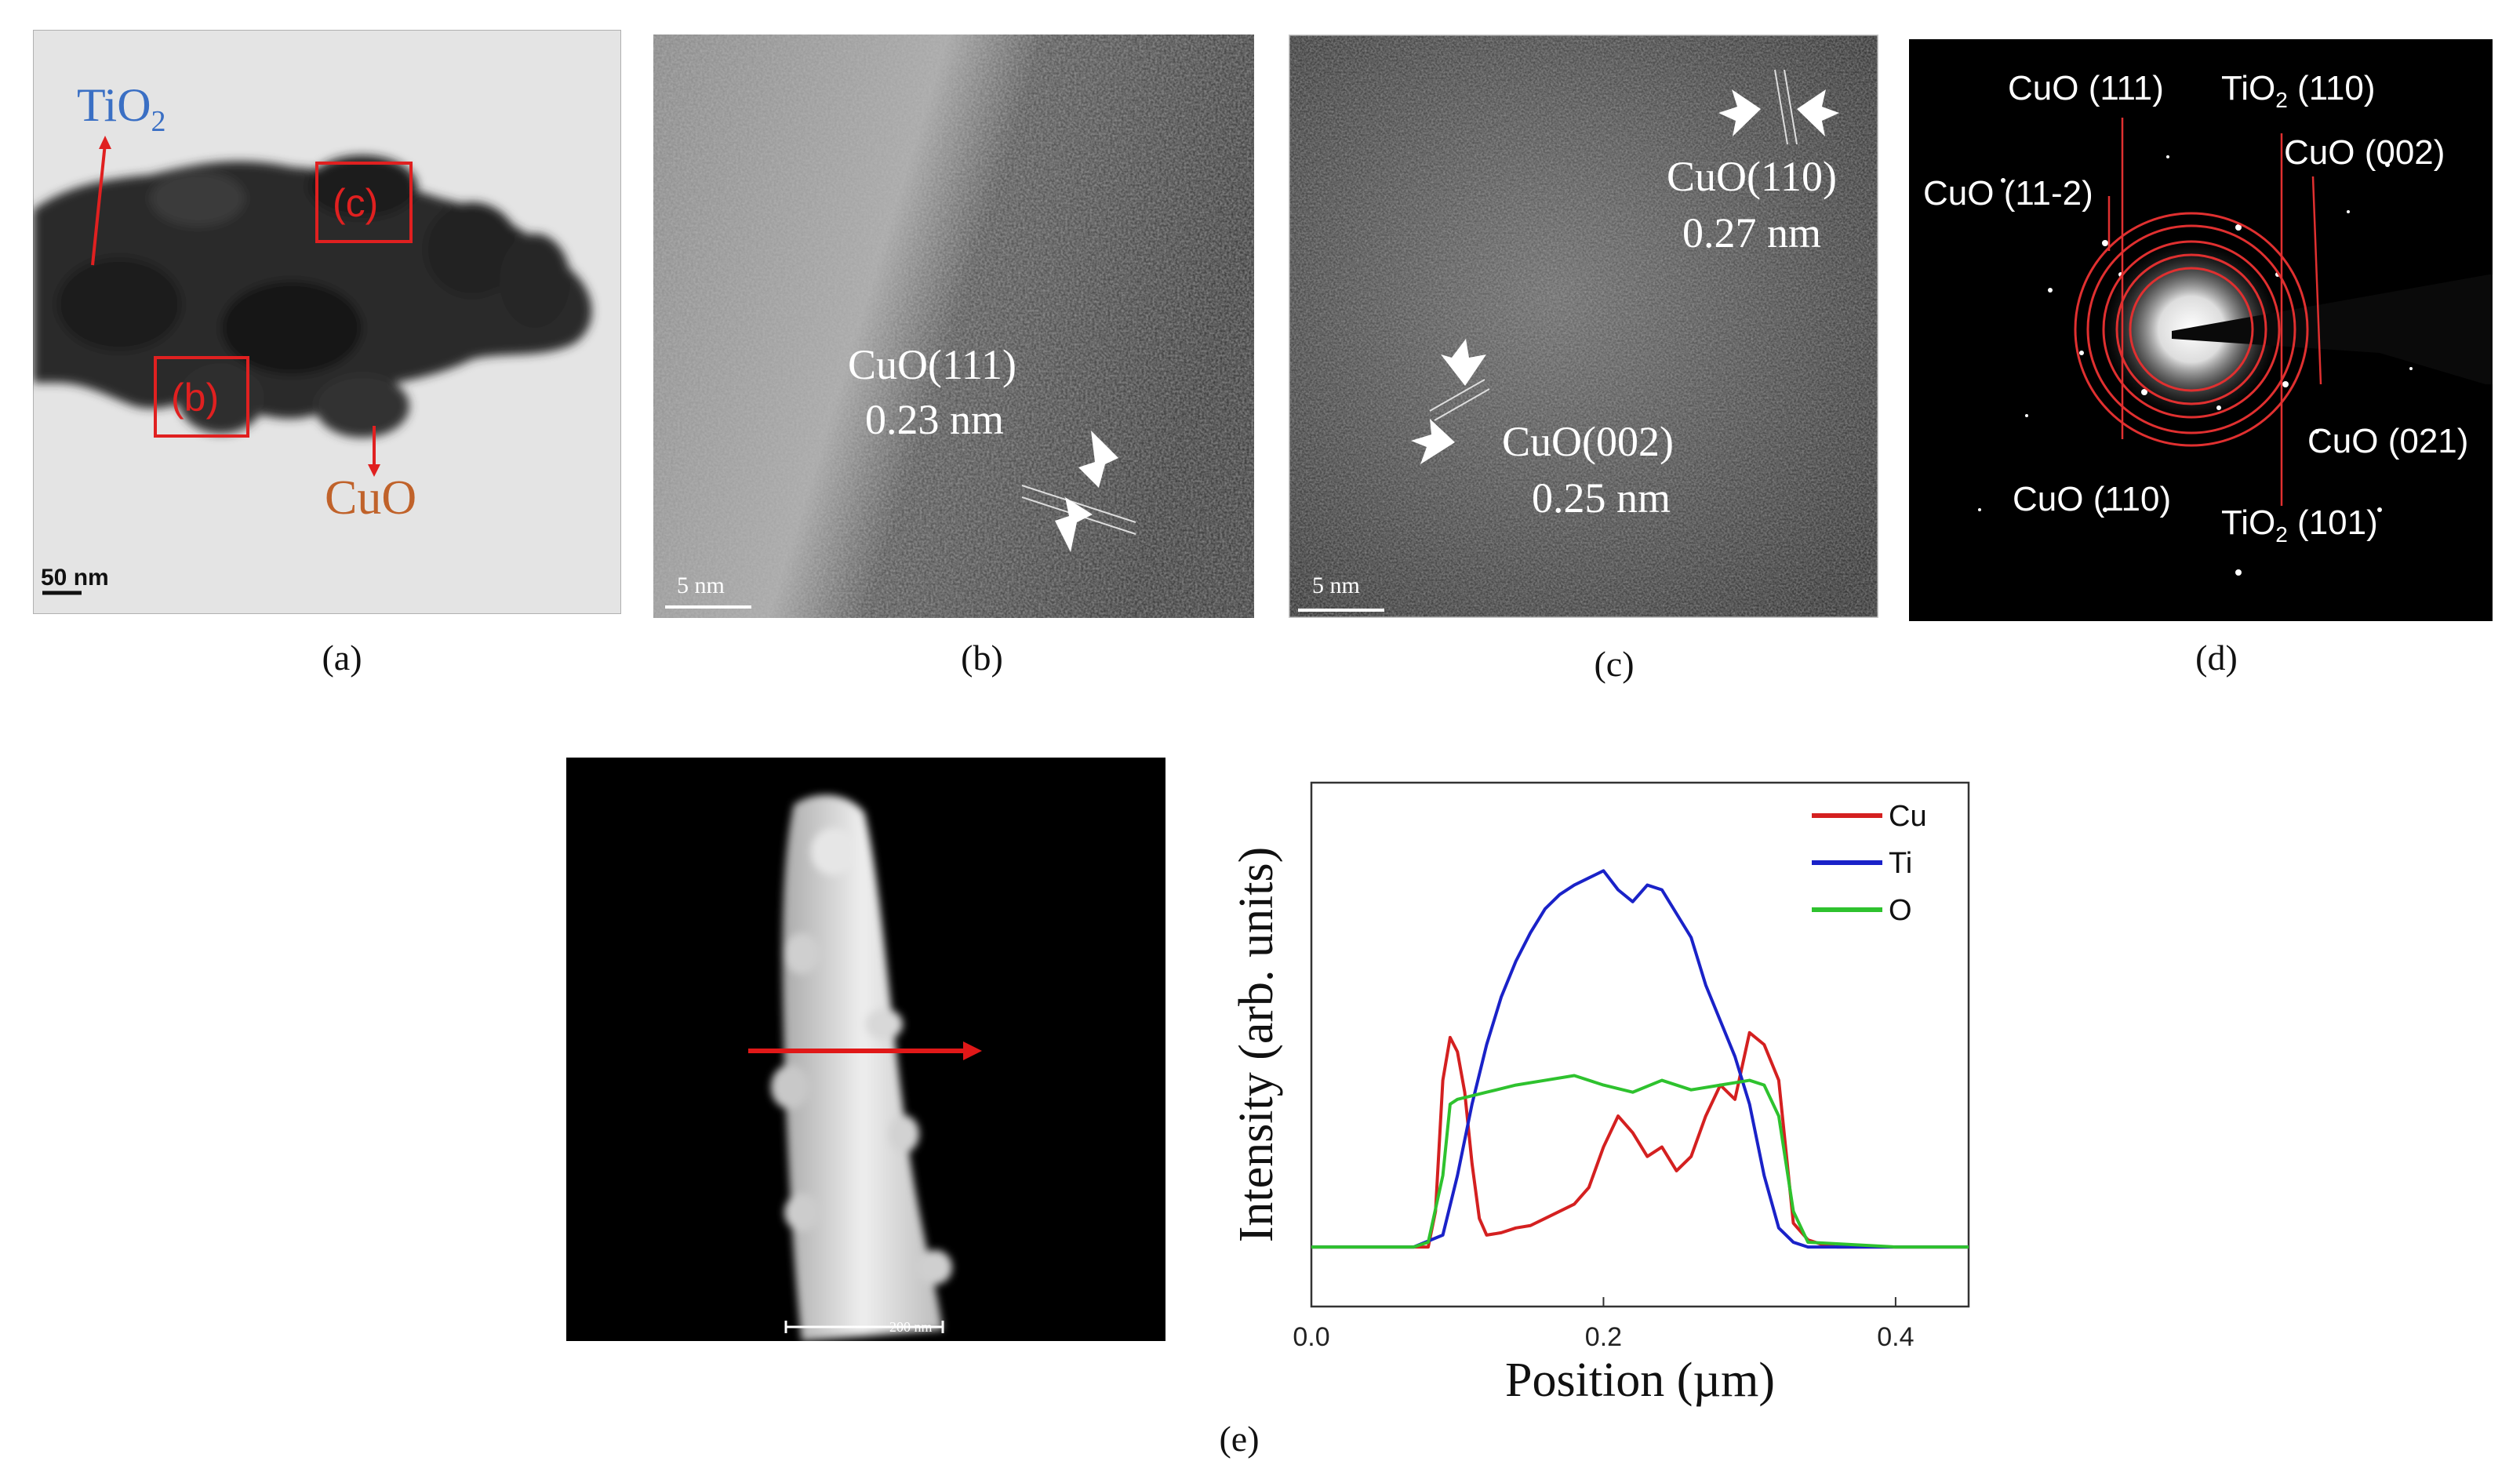  Describe the element at coordinates (2298, 90) in the screenshot. I see `saed-label-tio2-110: TiO2 (110)` at that location.